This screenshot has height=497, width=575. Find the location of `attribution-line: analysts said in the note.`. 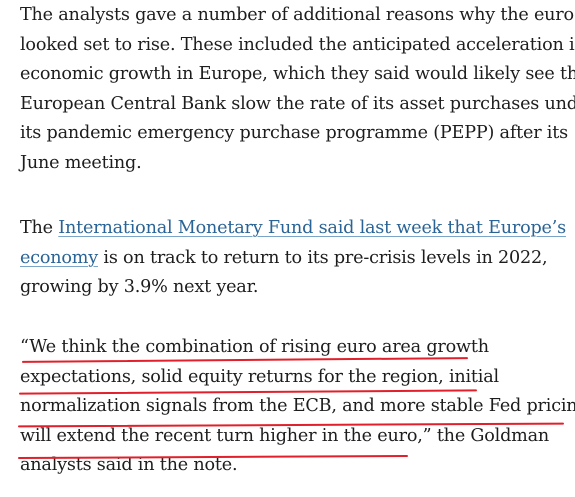

attribution-line: analysts said in the note. is located at coordinates (129, 465).